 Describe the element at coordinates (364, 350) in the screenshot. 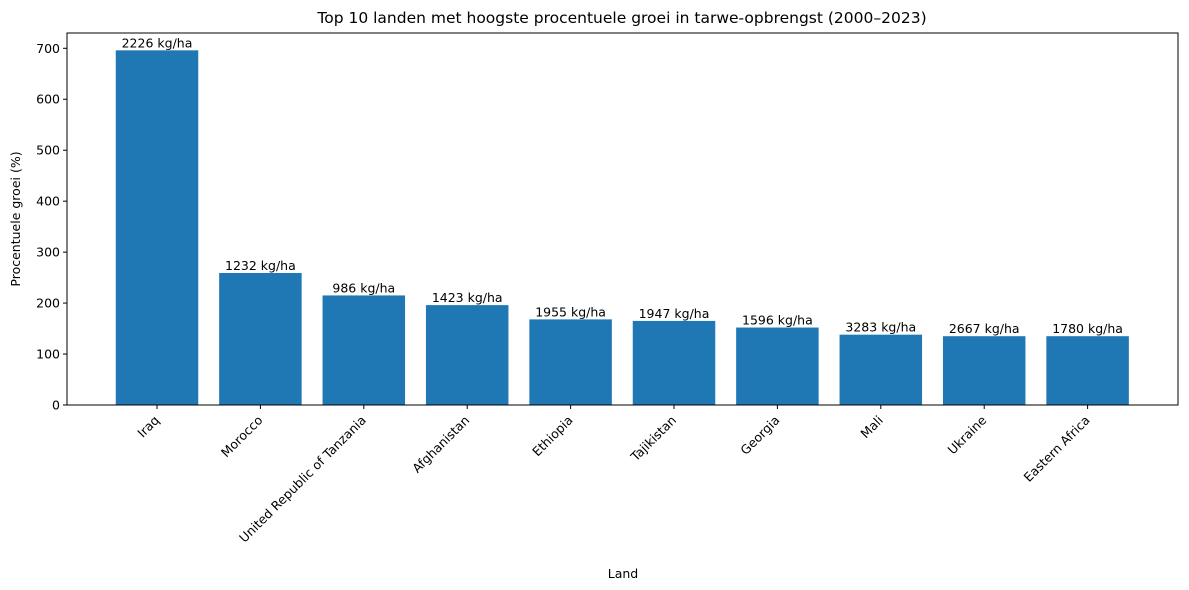

I see `bar-united-republic-of-tanzania` at that location.